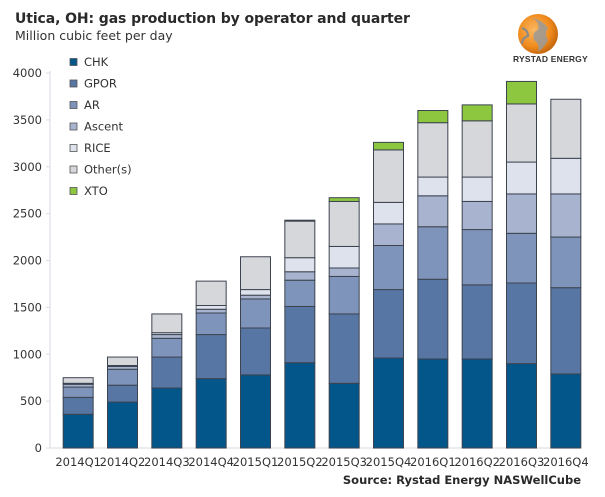  Describe the element at coordinates (122, 393) in the screenshot. I see `bar-segment-gpor-2014q2` at that location.